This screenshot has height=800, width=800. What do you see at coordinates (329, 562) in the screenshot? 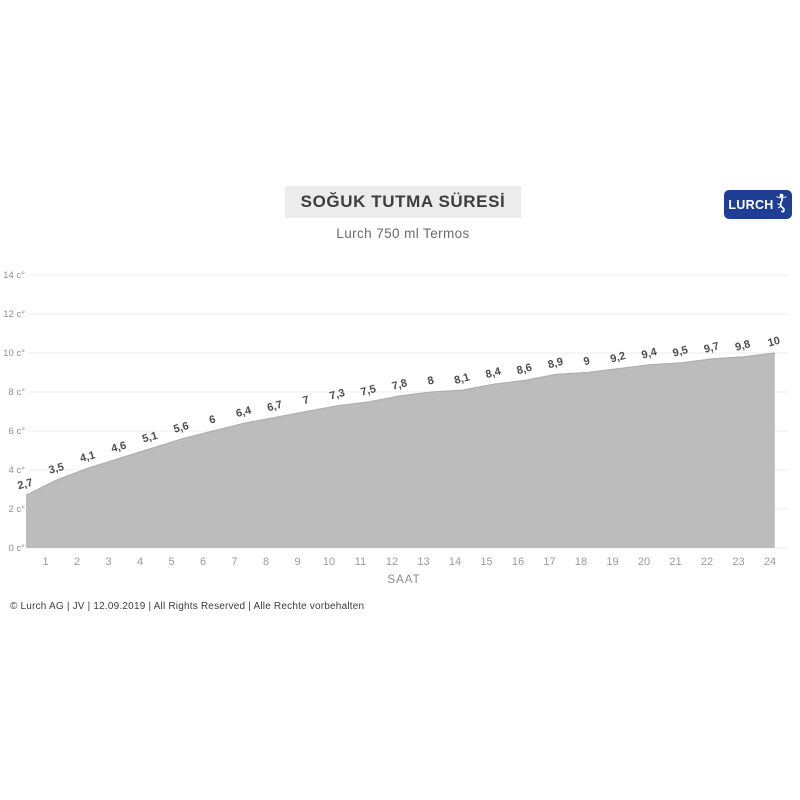
I see `x-axis-tick-label: 10` at bounding box center [329, 562].